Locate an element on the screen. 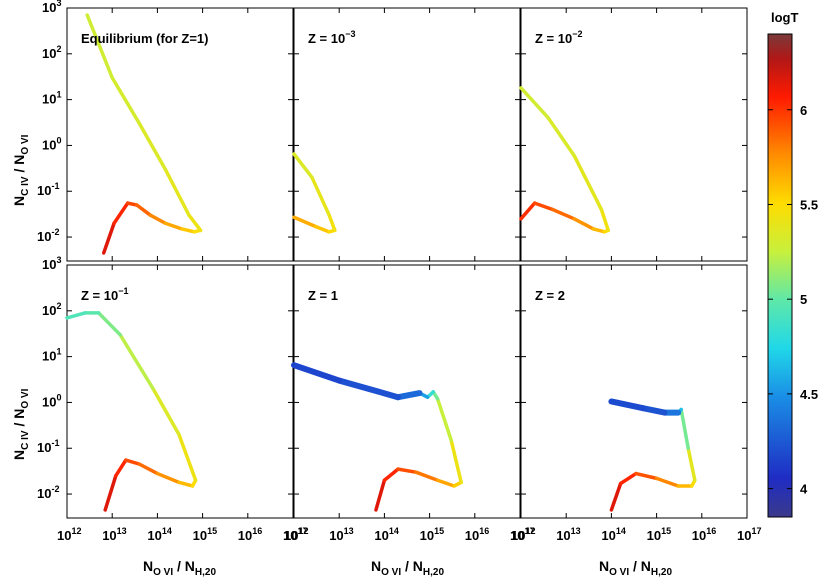  panel-title: Z = 10−1 is located at coordinates (104, 294).